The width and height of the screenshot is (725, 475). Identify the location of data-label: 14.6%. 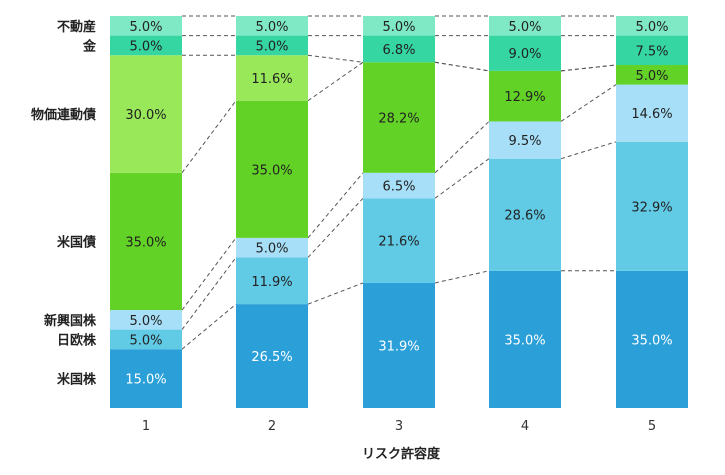
(651, 114).